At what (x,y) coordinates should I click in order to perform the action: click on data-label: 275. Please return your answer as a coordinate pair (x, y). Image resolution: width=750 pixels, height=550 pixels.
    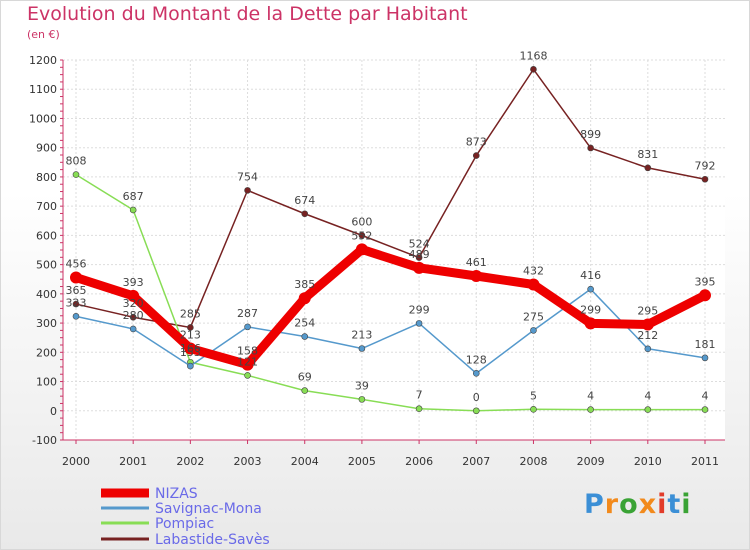
    Looking at the image, I should click on (533, 316).